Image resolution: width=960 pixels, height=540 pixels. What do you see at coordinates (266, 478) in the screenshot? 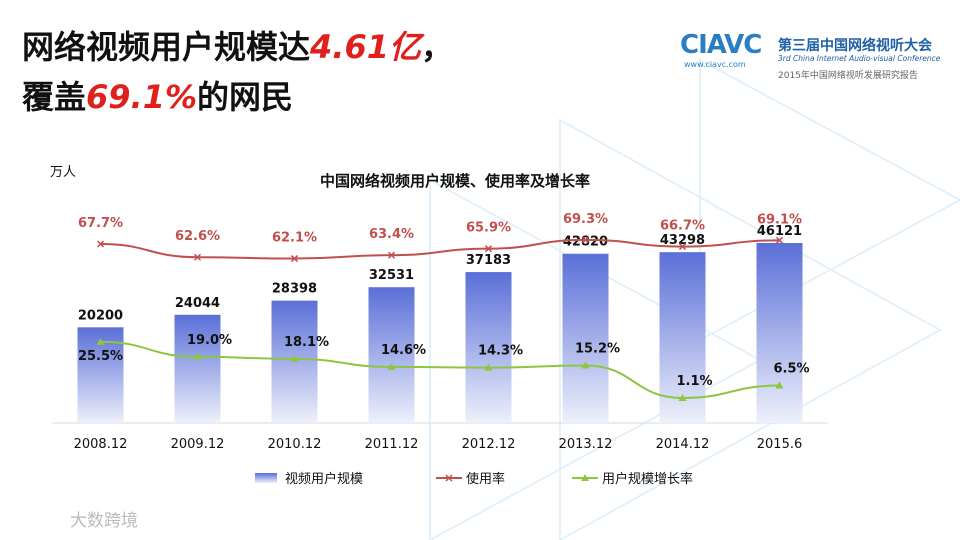
I see `legend-swatch` at bounding box center [266, 478].